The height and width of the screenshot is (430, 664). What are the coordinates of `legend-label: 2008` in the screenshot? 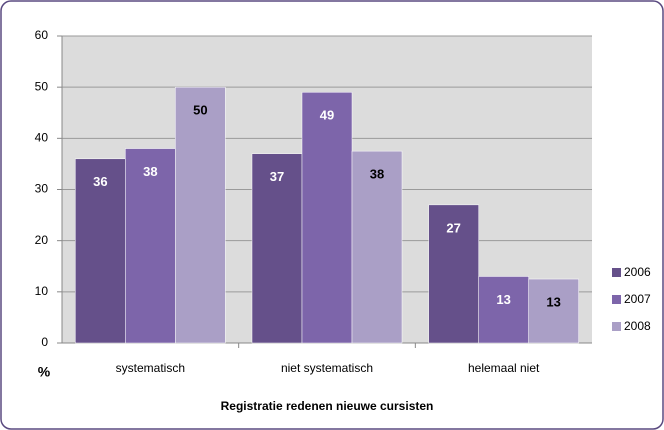 It's located at (637, 326).